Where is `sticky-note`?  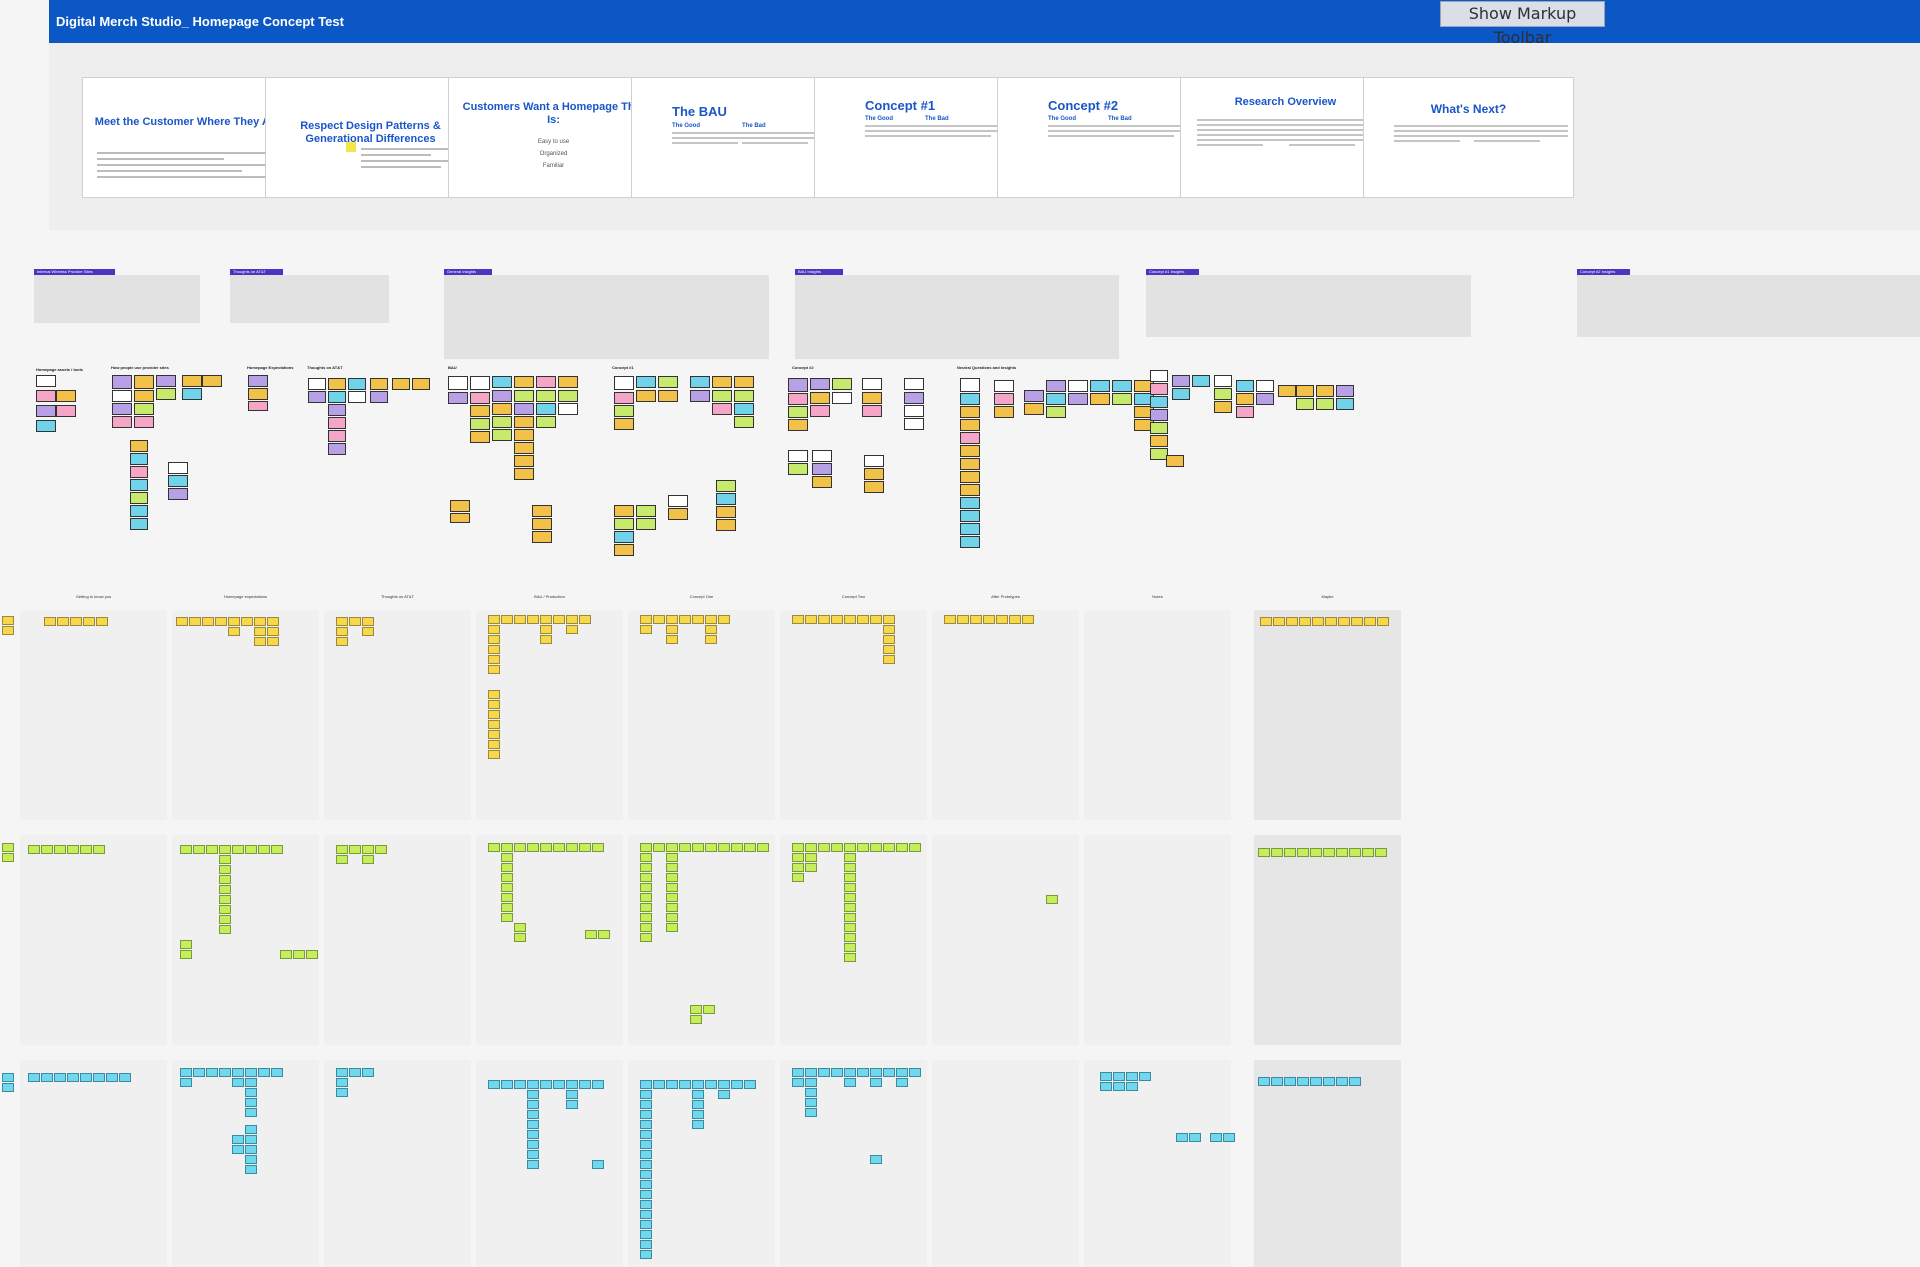
sticky-note is located at coordinates (351, 147).